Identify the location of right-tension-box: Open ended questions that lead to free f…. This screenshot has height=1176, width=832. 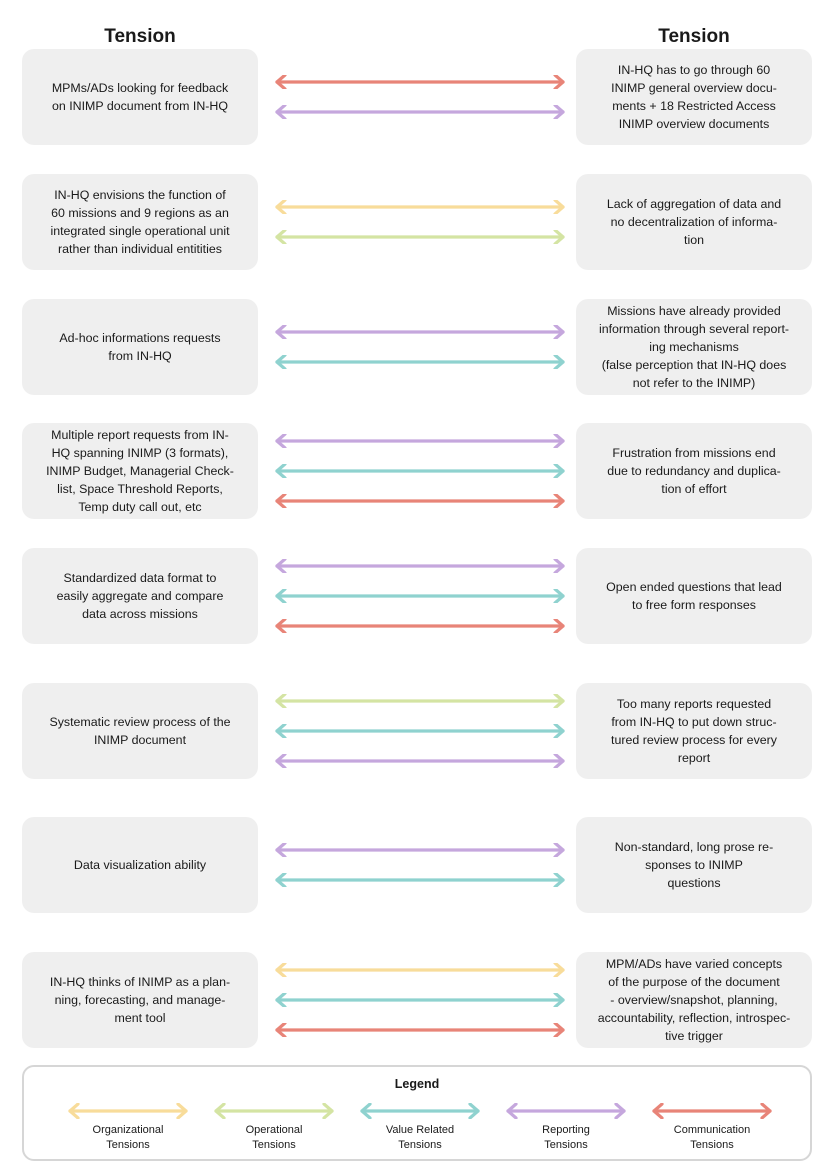
(694, 596).